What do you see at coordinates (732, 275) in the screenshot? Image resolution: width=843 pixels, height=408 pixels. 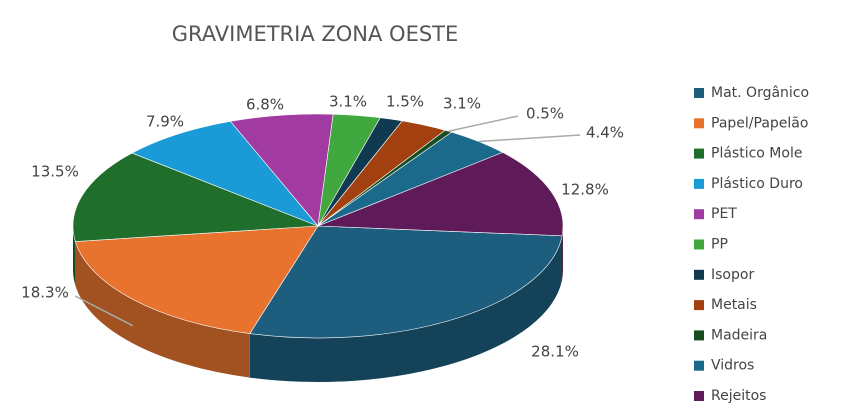 I see `legend-label: Isopor` at bounding box center [732, 275].